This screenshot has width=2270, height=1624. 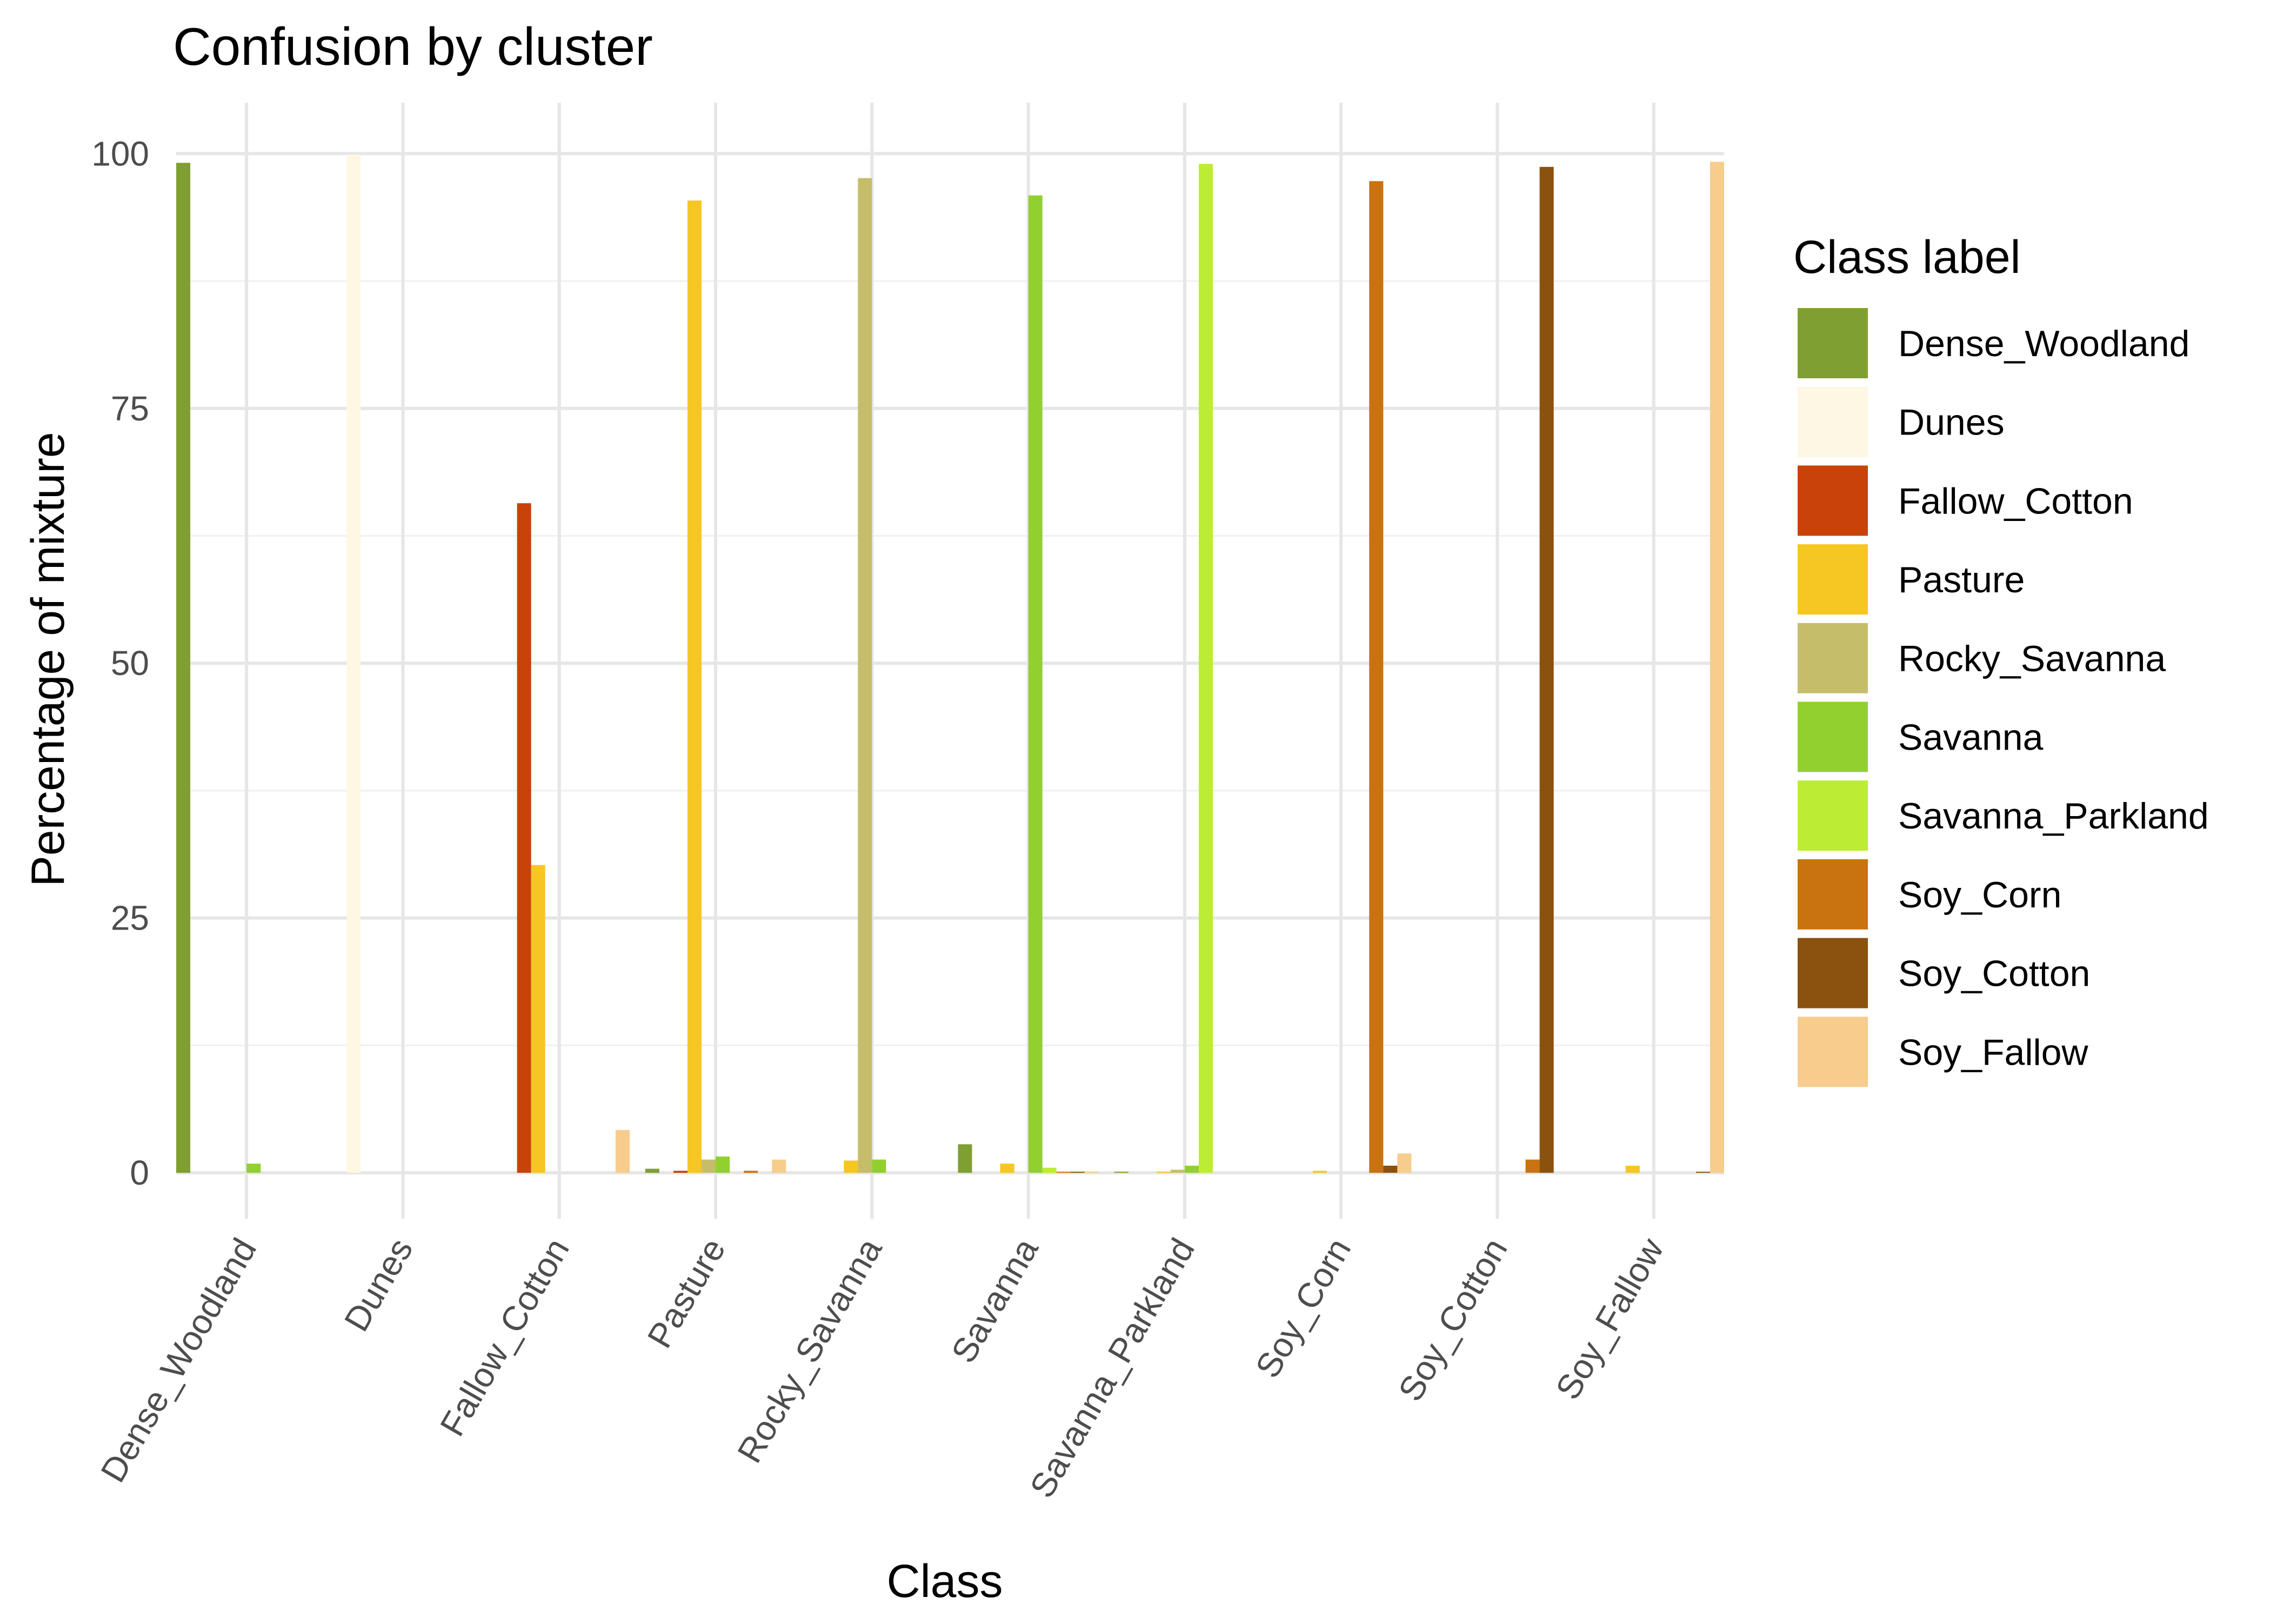 I want to click on legend-item: Pasture, so click(x=1911, y=580).